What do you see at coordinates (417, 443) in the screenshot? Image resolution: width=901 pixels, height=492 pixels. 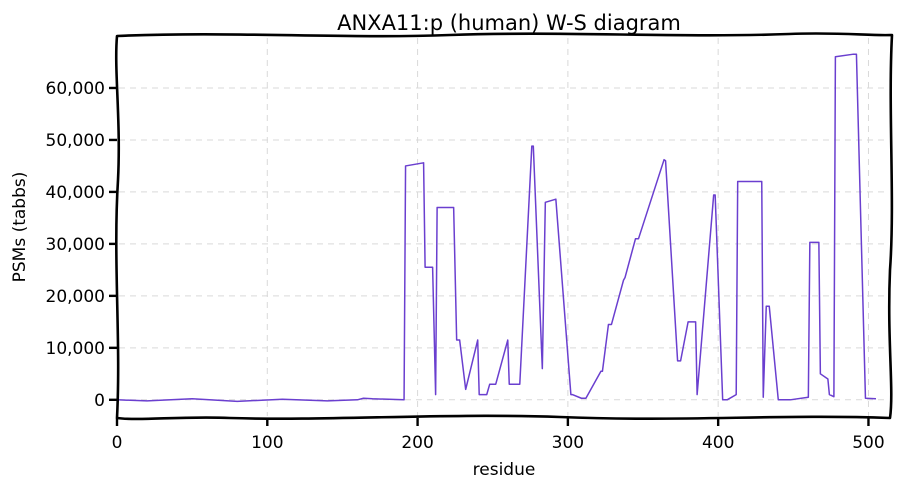 I see `x-tick-label-2: 200` at bounding box center [417, 443].